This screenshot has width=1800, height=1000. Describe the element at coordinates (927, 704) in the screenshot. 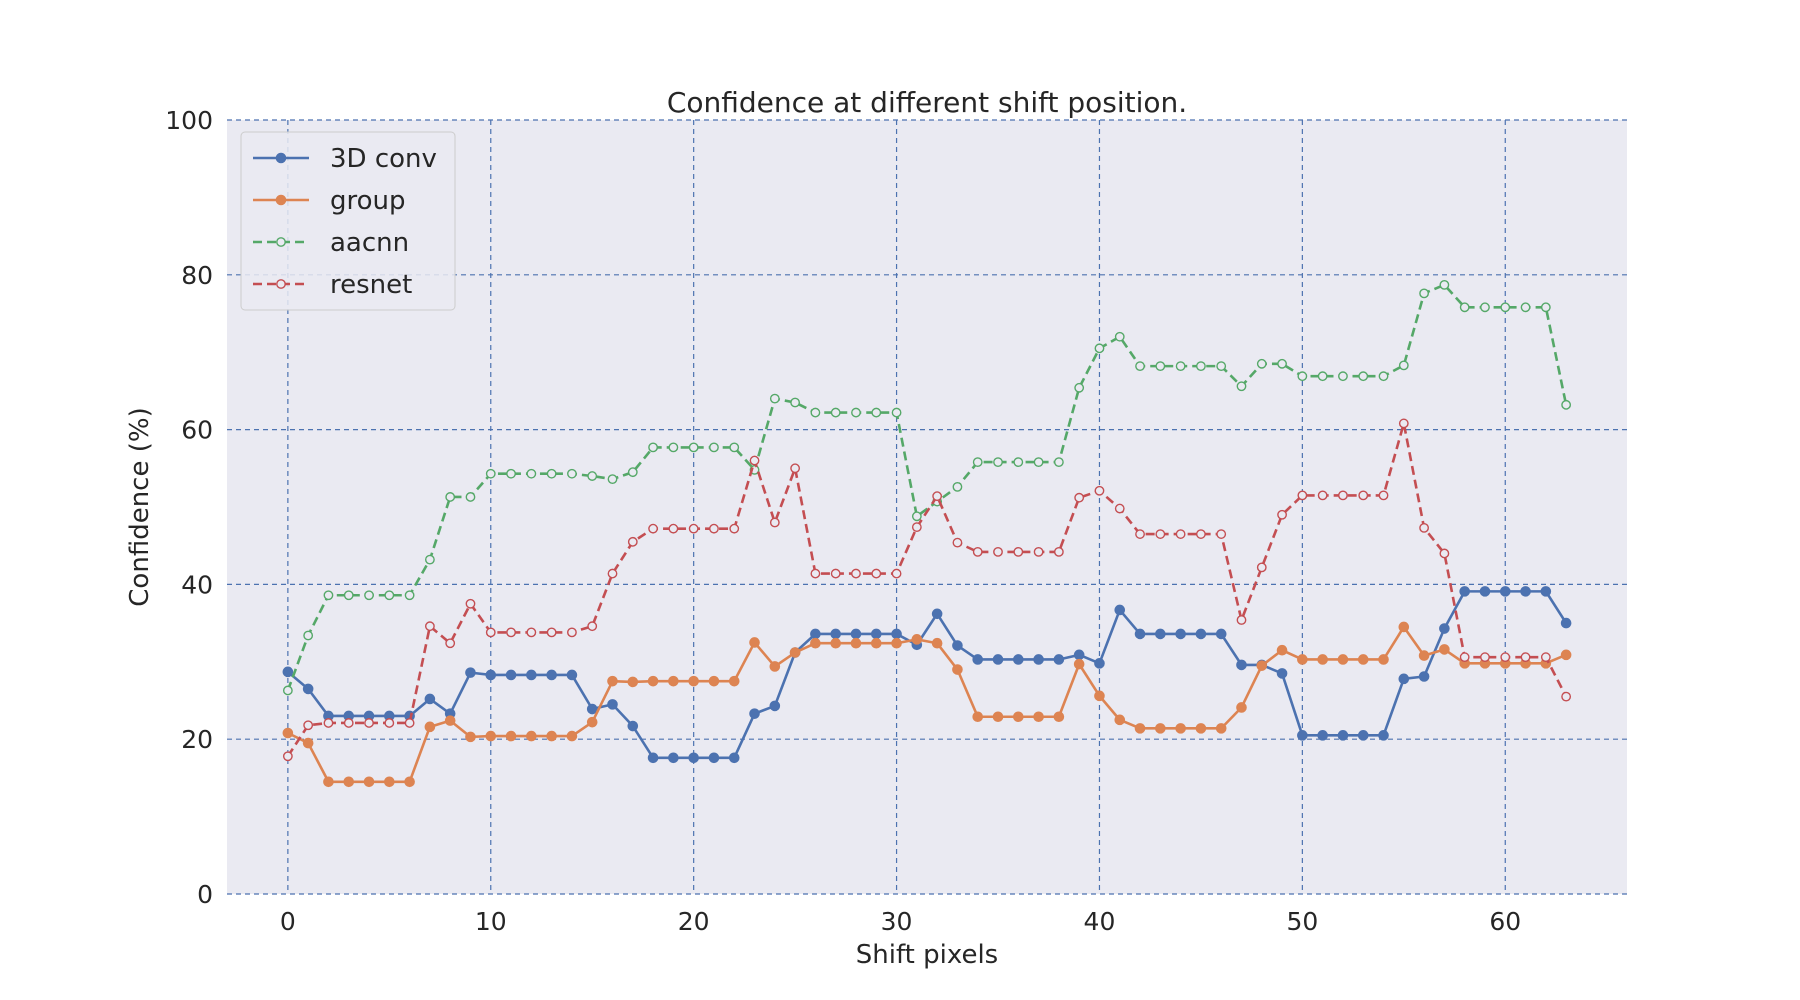

I see `series-line` at that location.